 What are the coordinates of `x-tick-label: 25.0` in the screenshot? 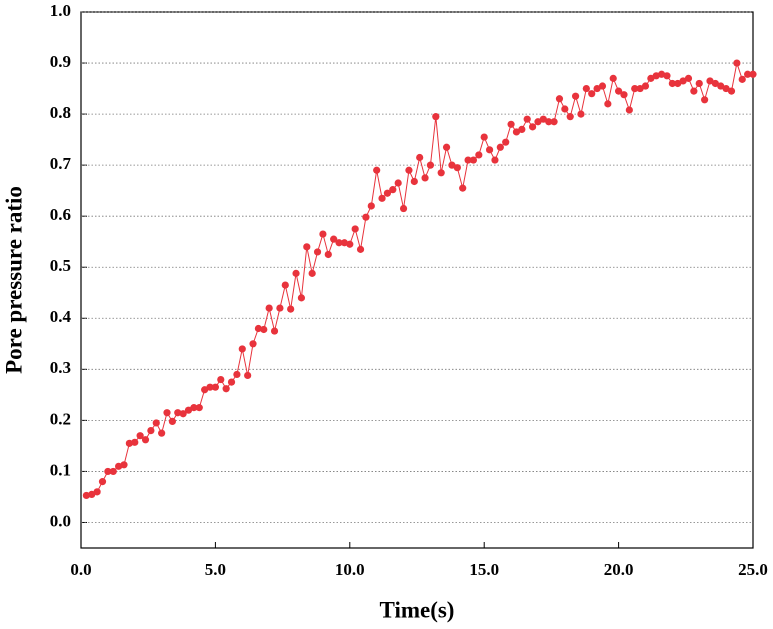 It's located at (753, 569).